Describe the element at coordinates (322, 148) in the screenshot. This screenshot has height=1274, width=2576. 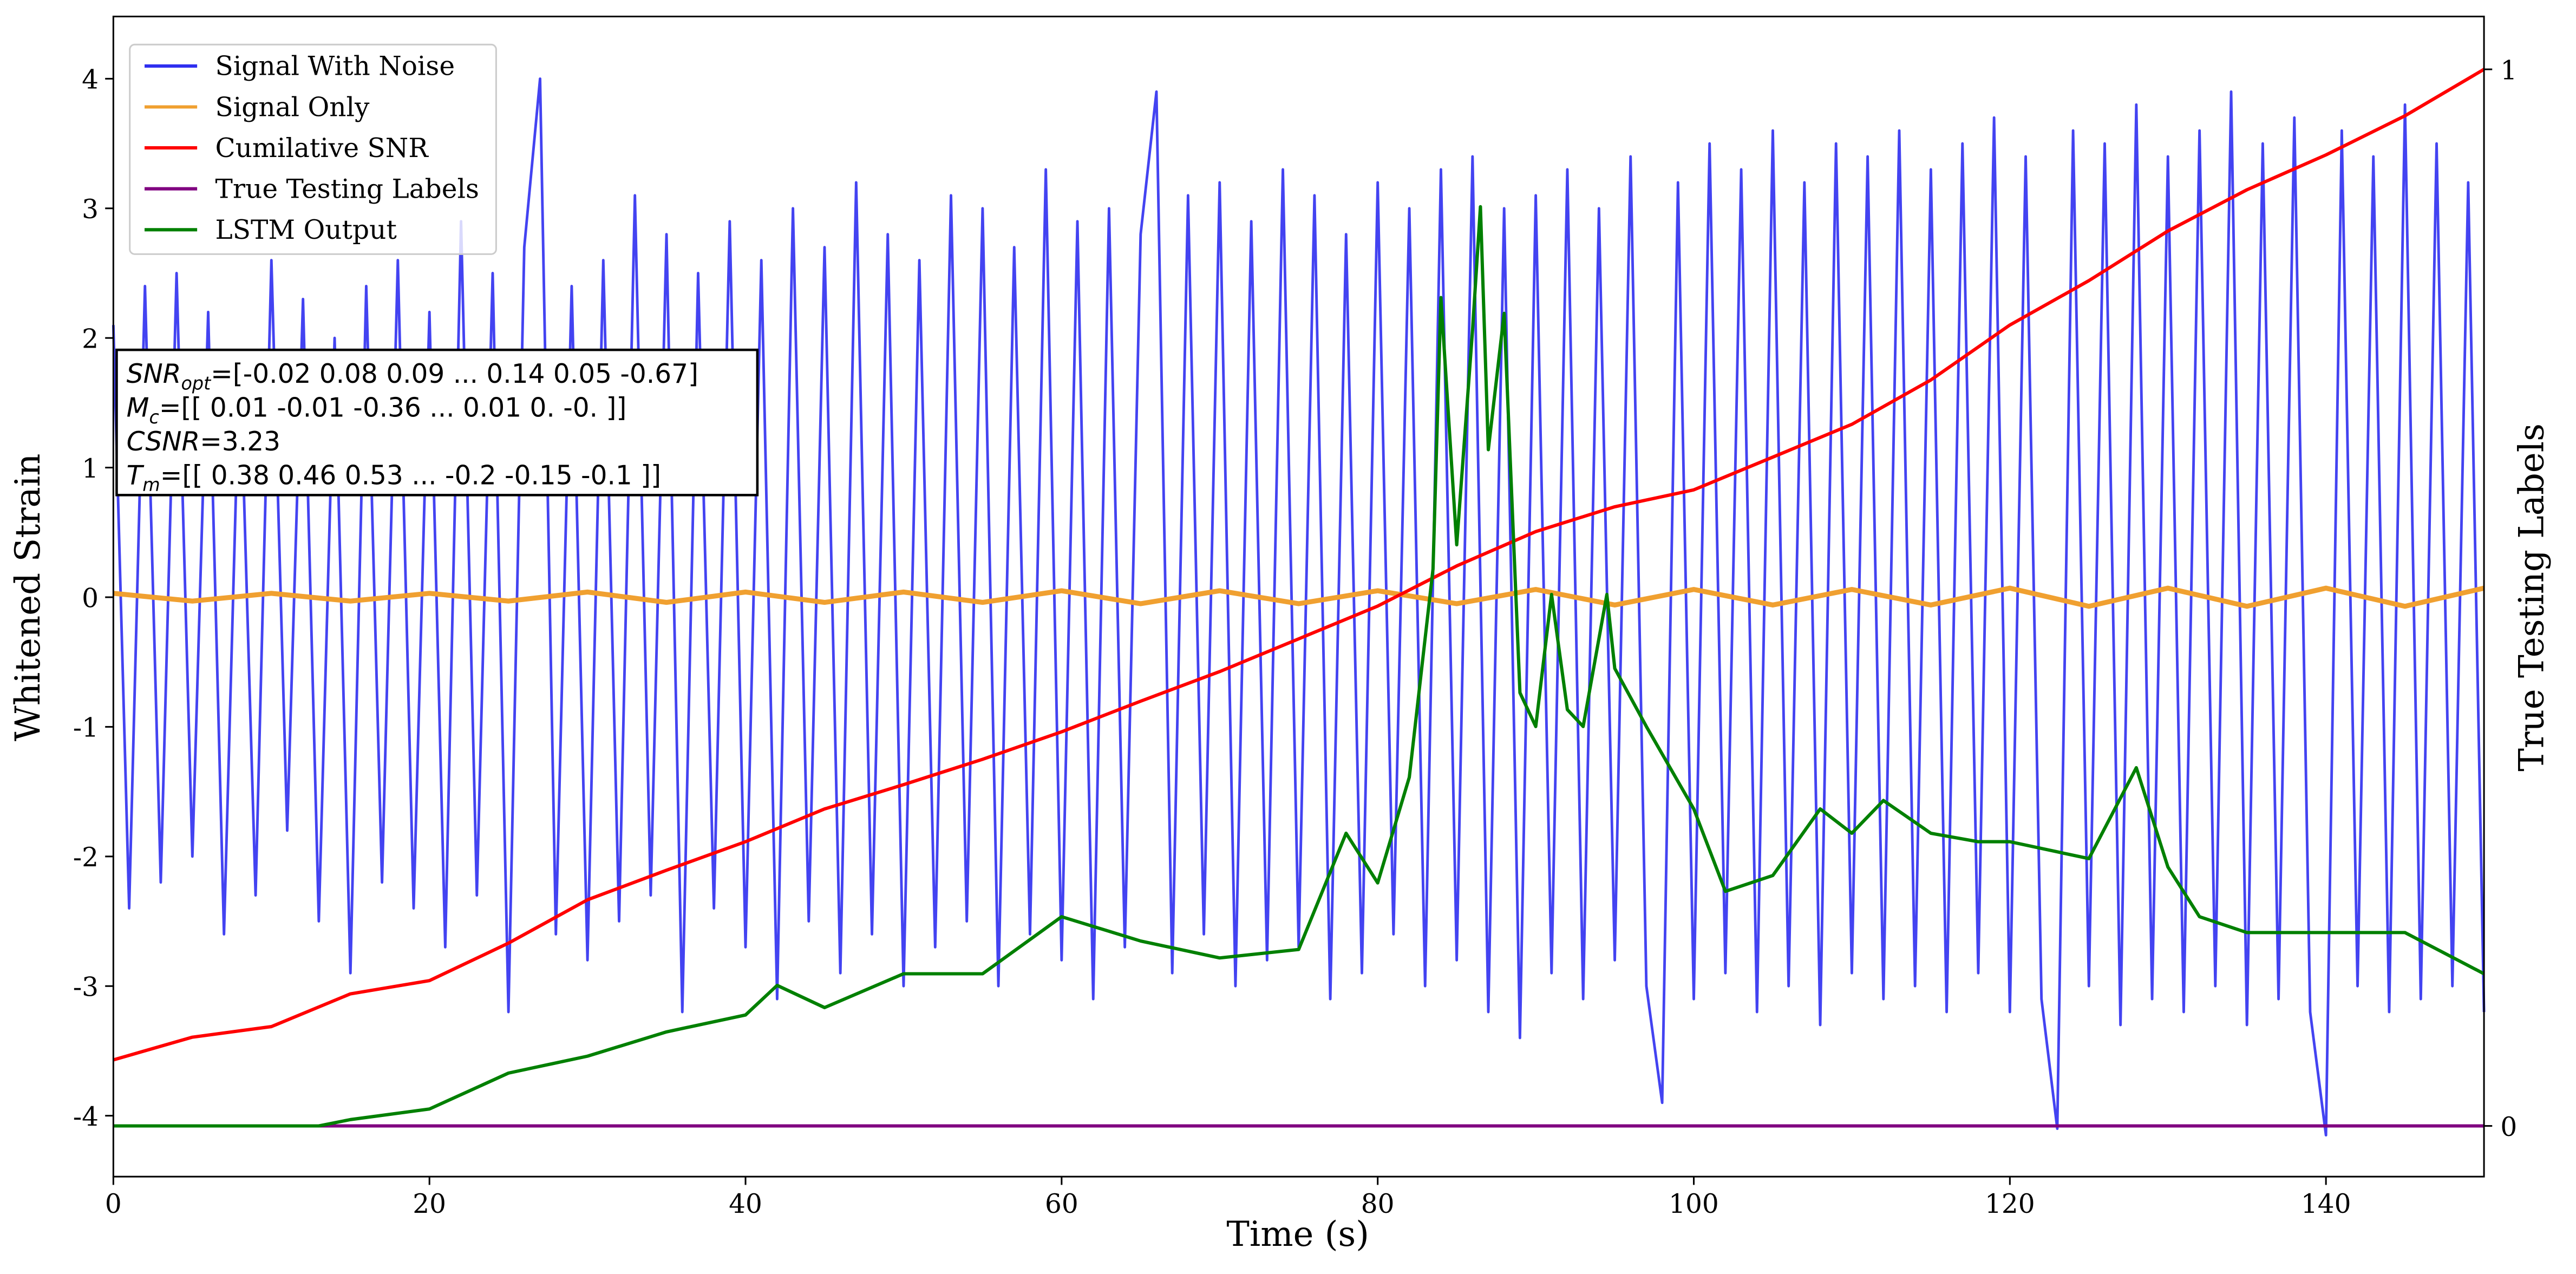
I see `legend-label: Cumilative SNR` at that location.